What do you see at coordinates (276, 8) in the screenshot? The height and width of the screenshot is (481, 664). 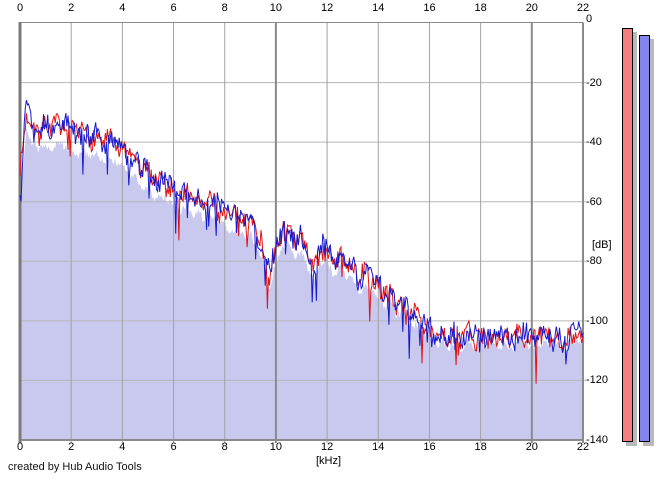 I see `x-tick-top-10: 10` at bounding box center [276, 8].